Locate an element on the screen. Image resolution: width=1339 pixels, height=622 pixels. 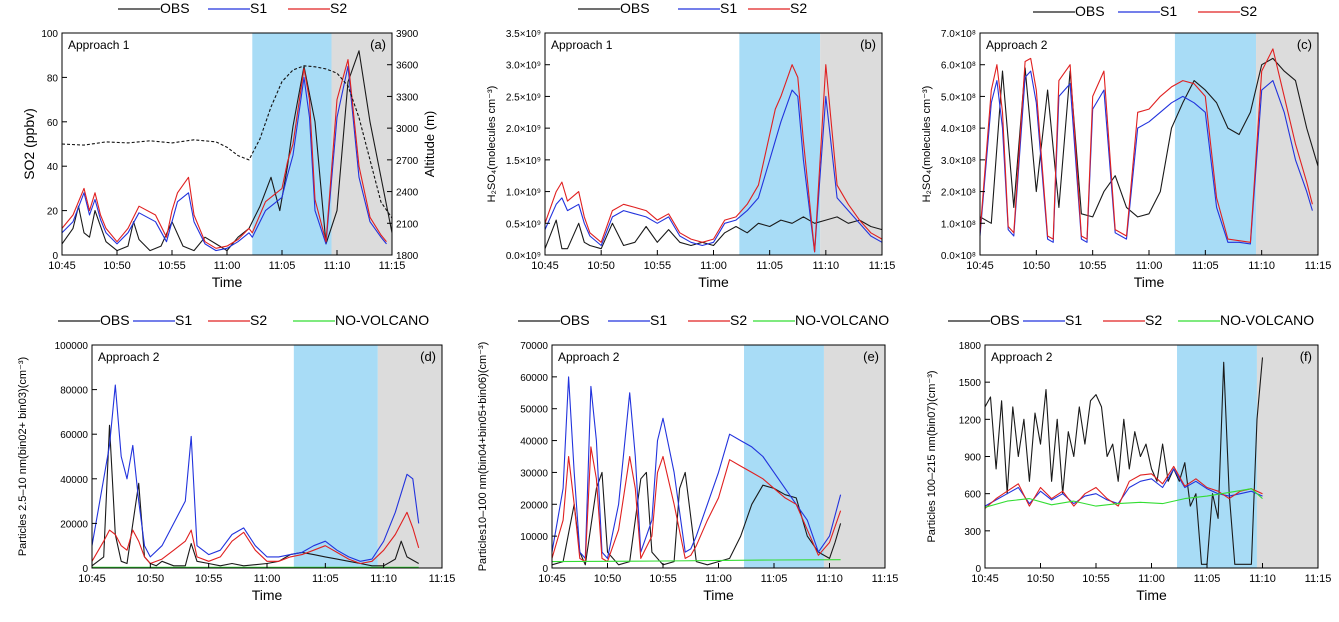
y-tick-label: 70000 is located at coordinates (534, 346).